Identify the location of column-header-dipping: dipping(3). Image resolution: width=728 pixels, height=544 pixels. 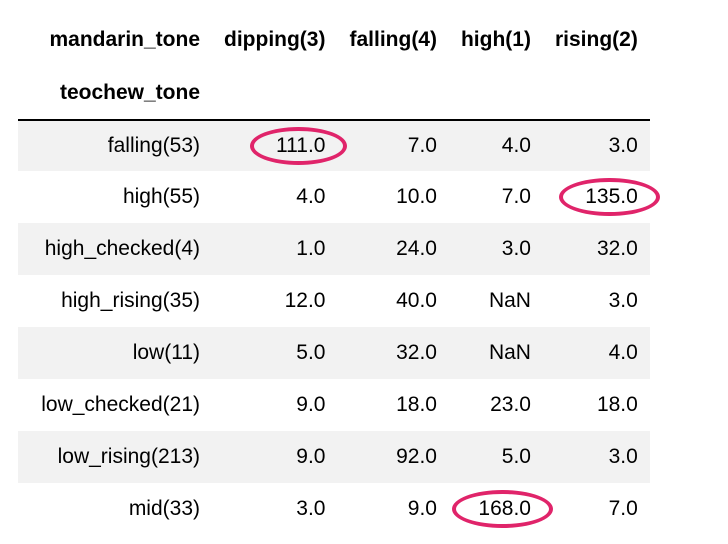
(275, 39).